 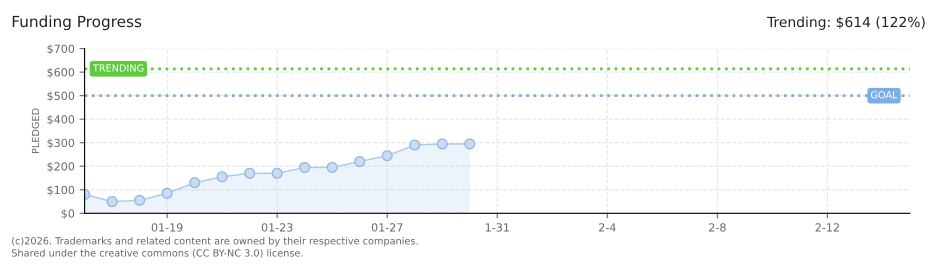 What do you see at coordinates (387, 227) in the screenshot?
I see `x-tick-label: 01-27` at bounding box center [387, 227].